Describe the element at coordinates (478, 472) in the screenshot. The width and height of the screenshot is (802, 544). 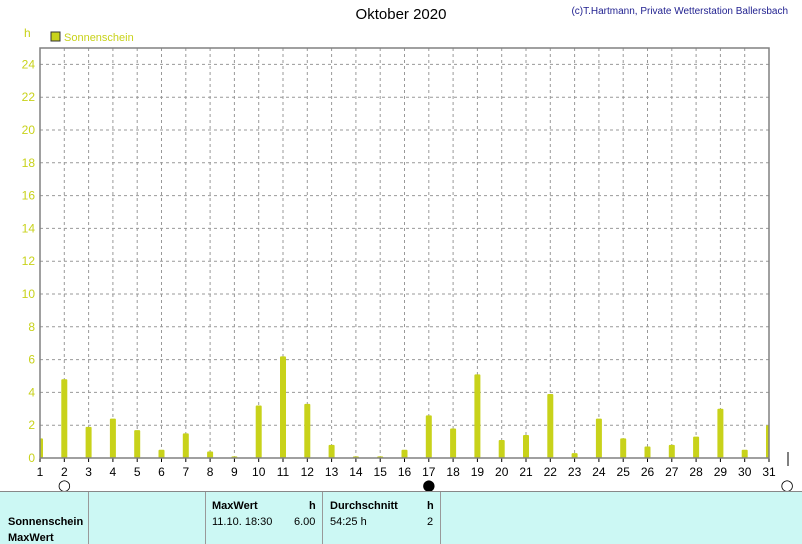
I see `x-tick-label: 19` at that location.